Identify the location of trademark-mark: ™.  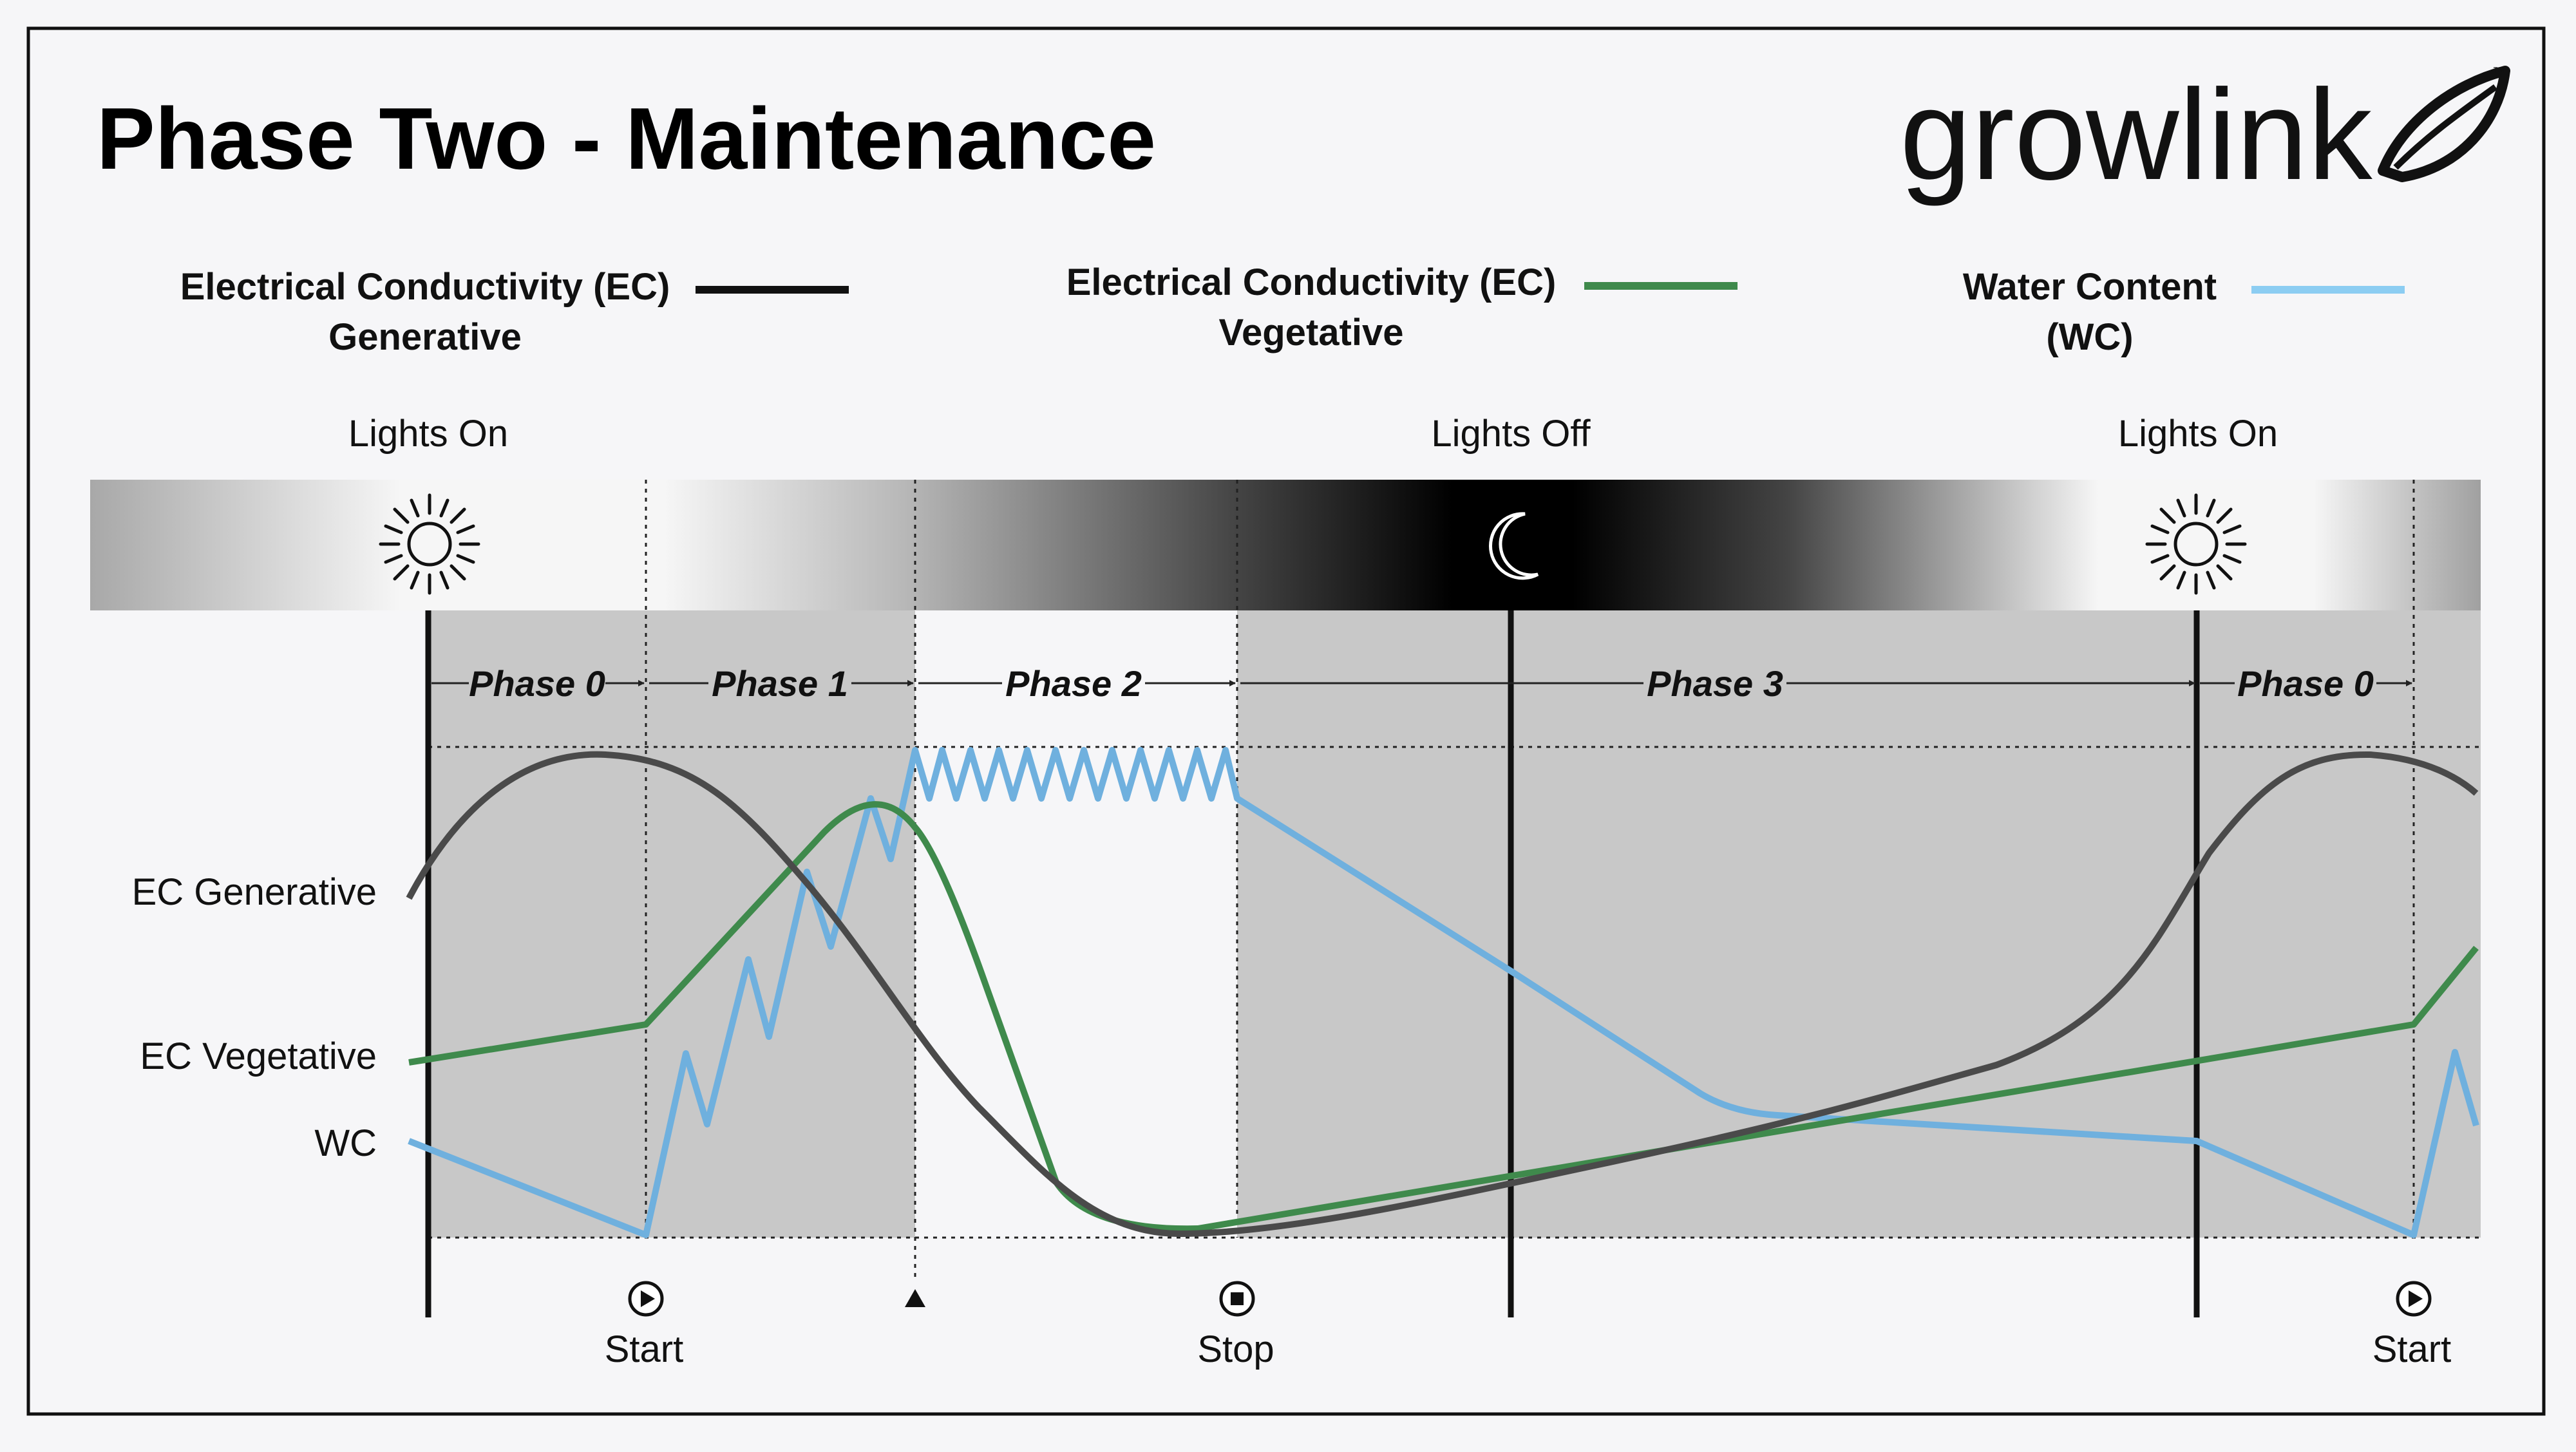
(2498, 72).